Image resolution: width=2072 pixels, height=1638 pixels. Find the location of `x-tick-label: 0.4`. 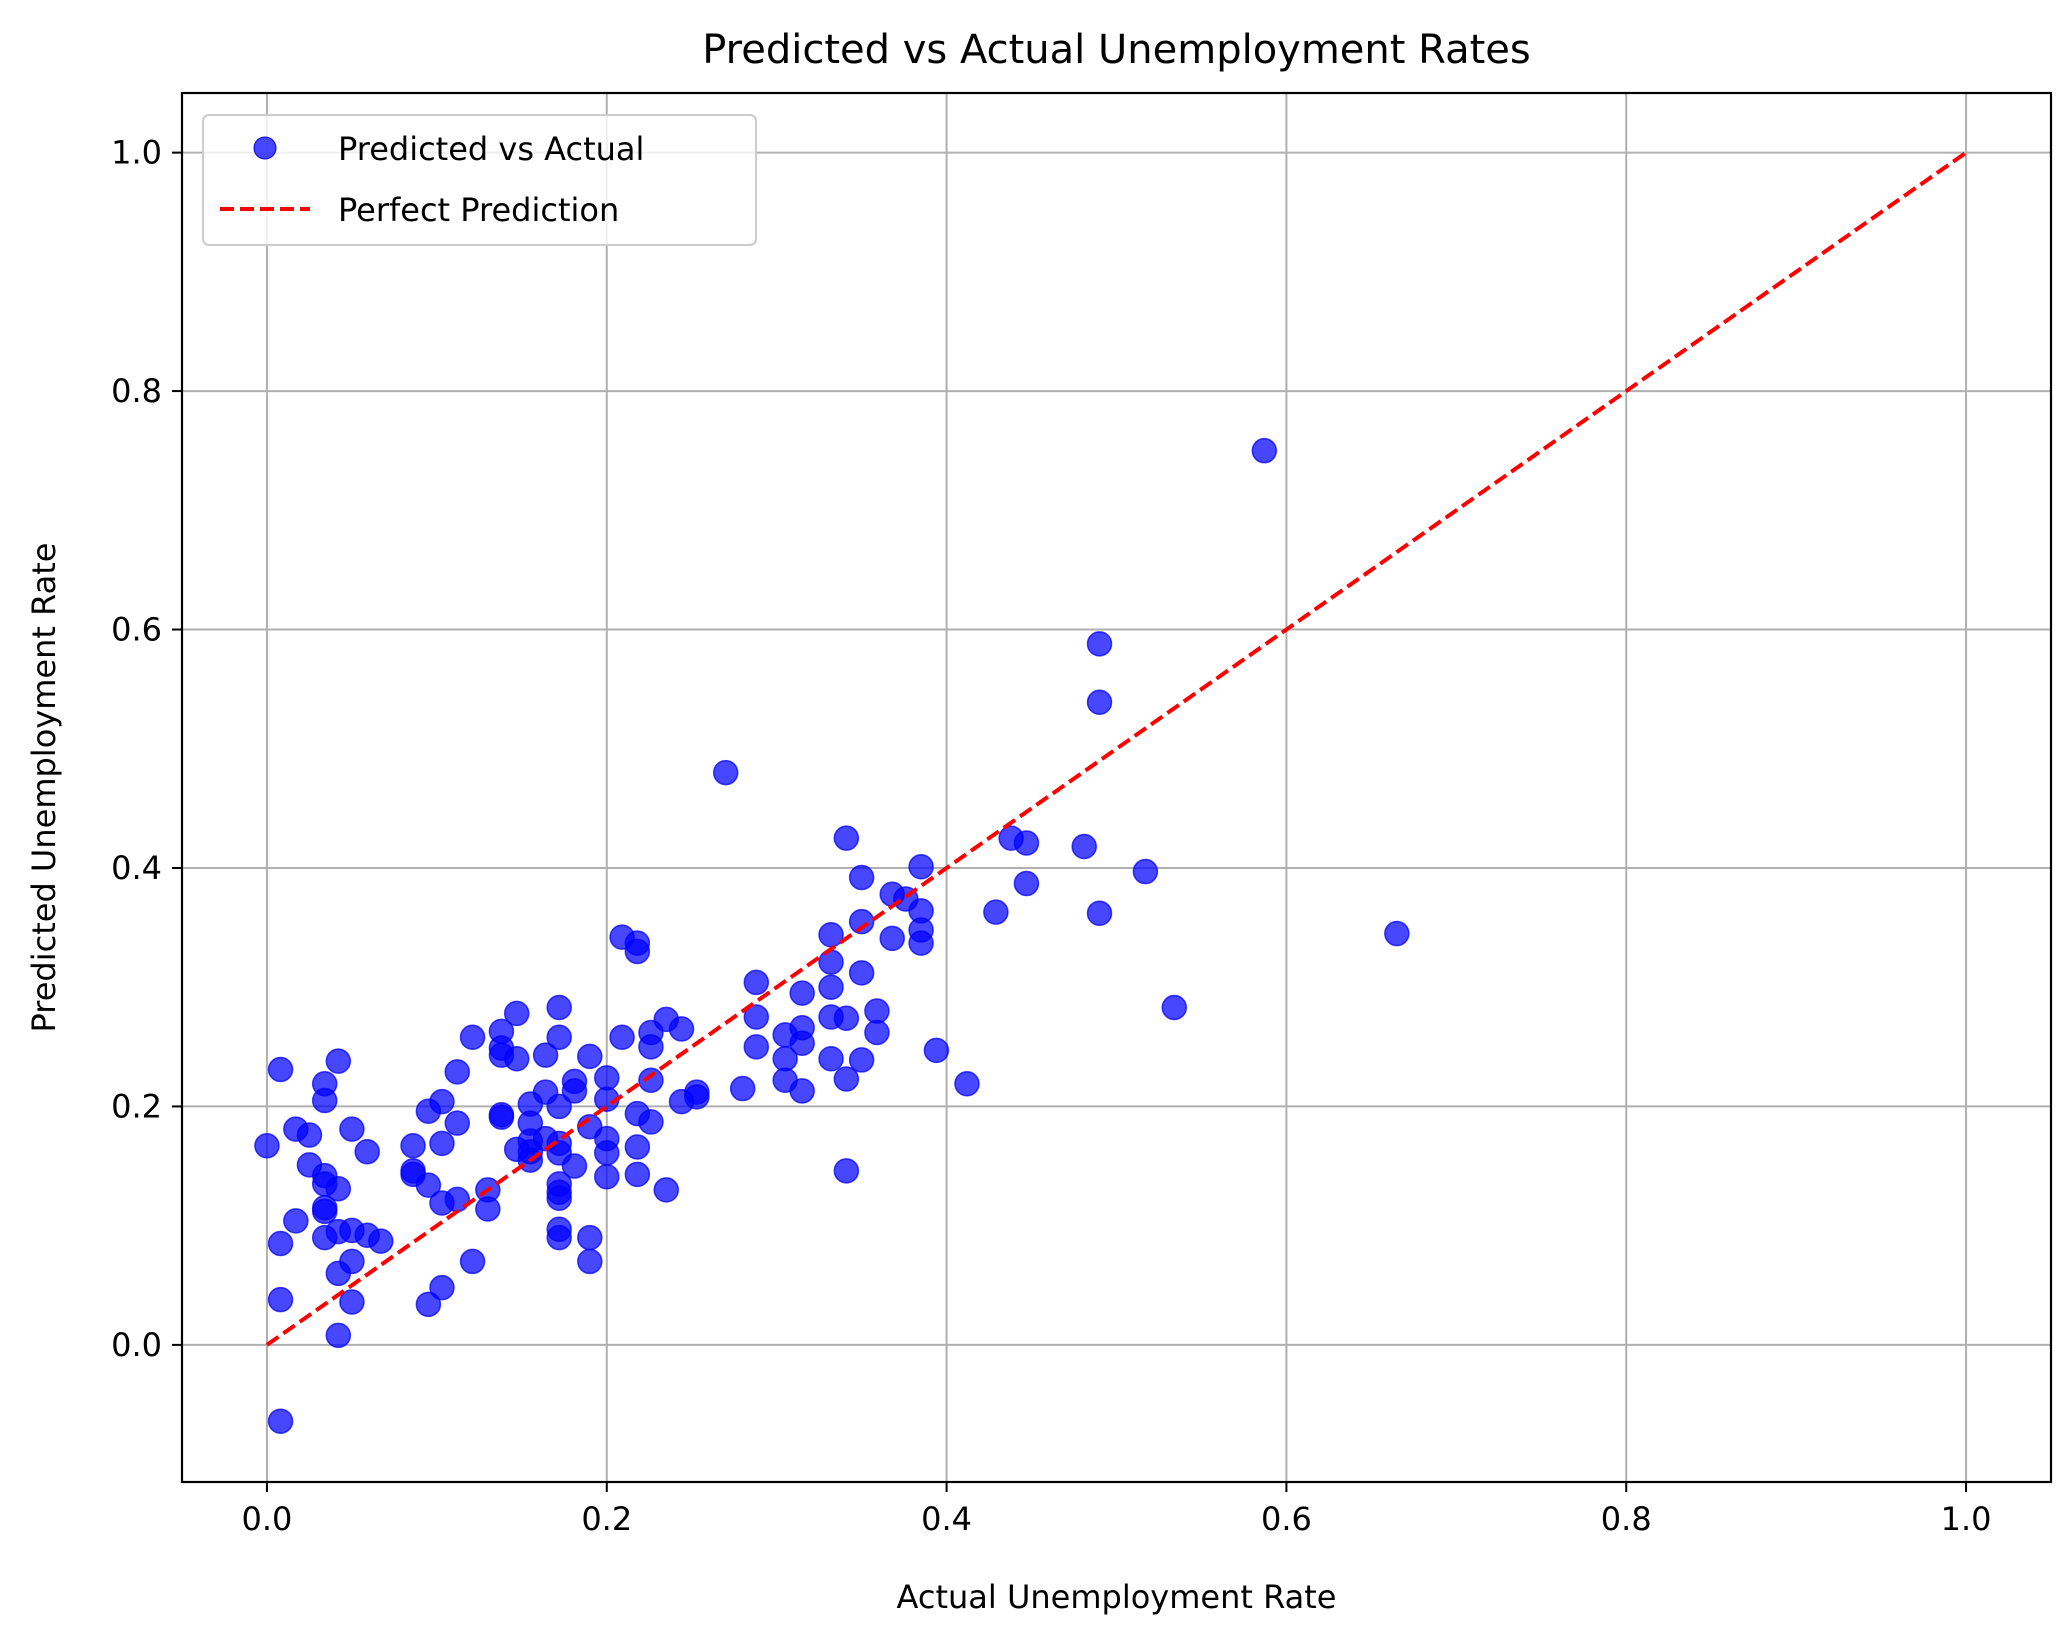

x-tick-label: 0.4 is located at coordinates (946, 1519).